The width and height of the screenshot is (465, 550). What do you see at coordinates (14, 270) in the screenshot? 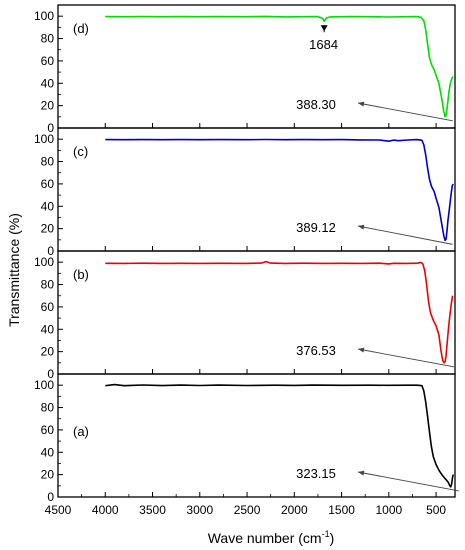
I see `y-axis-title: Transmittance (%)` at bounding box center [14, 270].